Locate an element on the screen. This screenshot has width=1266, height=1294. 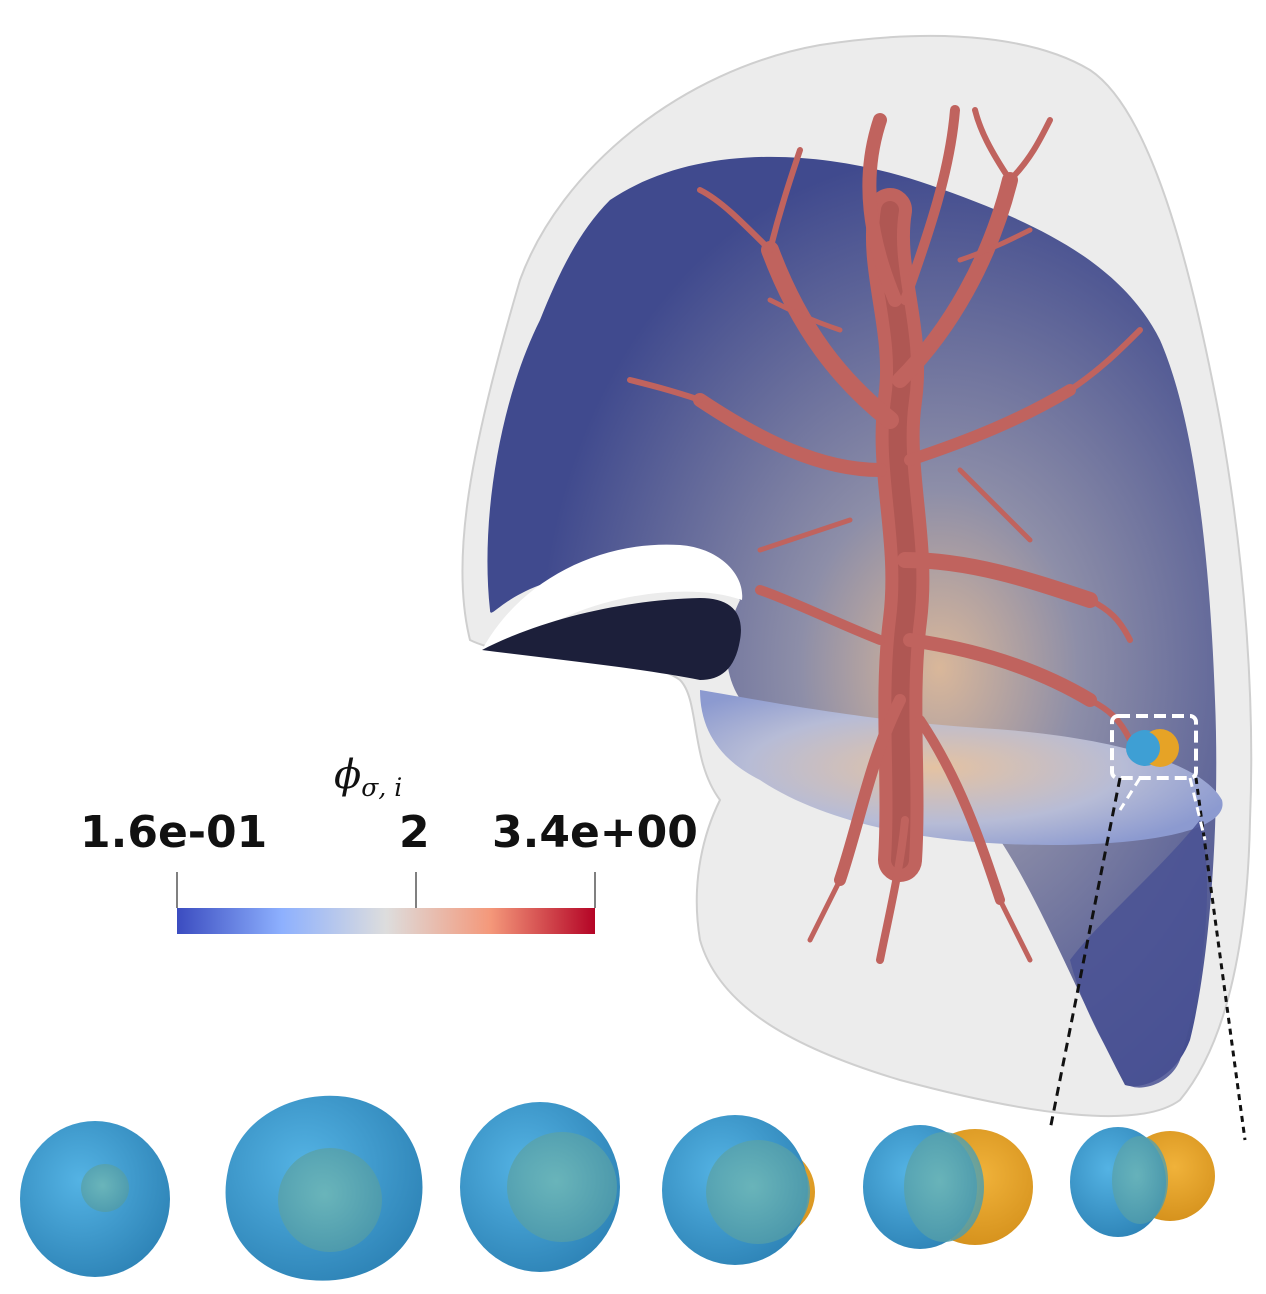
colorbar-min-label: 1.6e-01 is located at coordinates (173, 832).